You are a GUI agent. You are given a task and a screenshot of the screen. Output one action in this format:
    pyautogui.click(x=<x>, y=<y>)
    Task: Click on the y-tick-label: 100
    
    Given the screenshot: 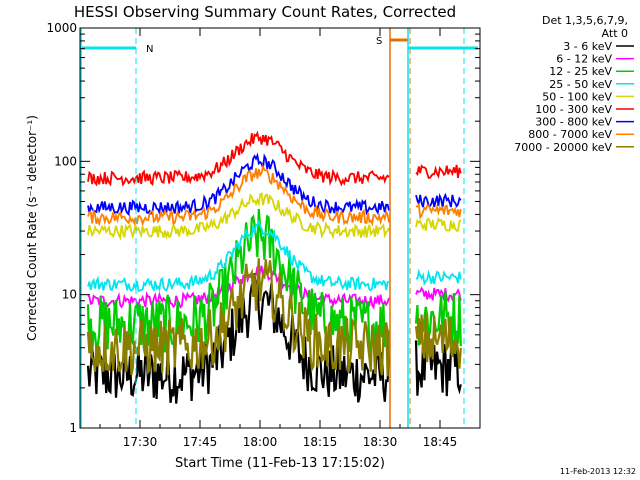 What is the action you would take?
    pyautogui.click(x=65, y=161)
    